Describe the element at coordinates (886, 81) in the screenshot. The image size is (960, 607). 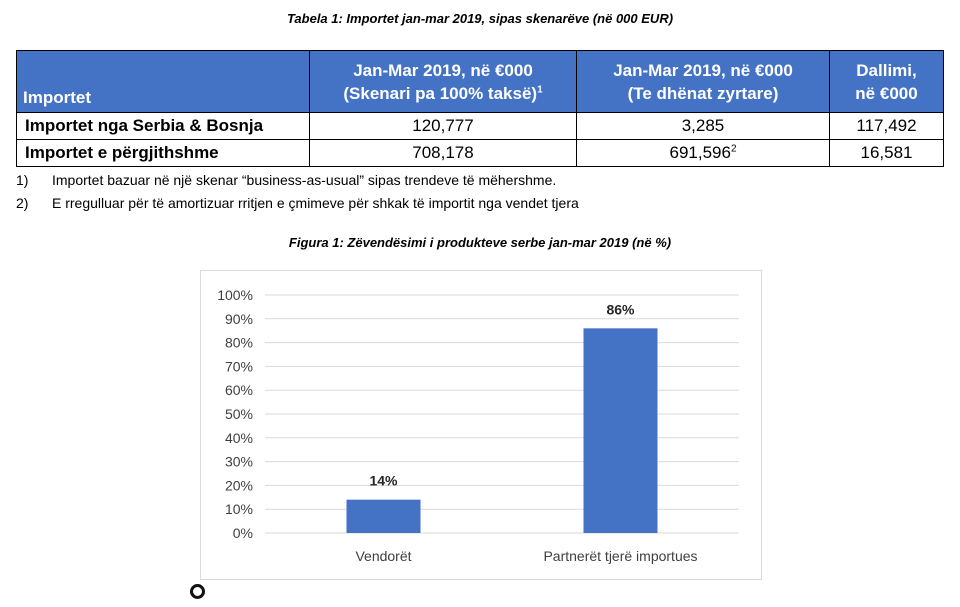
I see `header-difference: Dallimi, në €000` at that location.